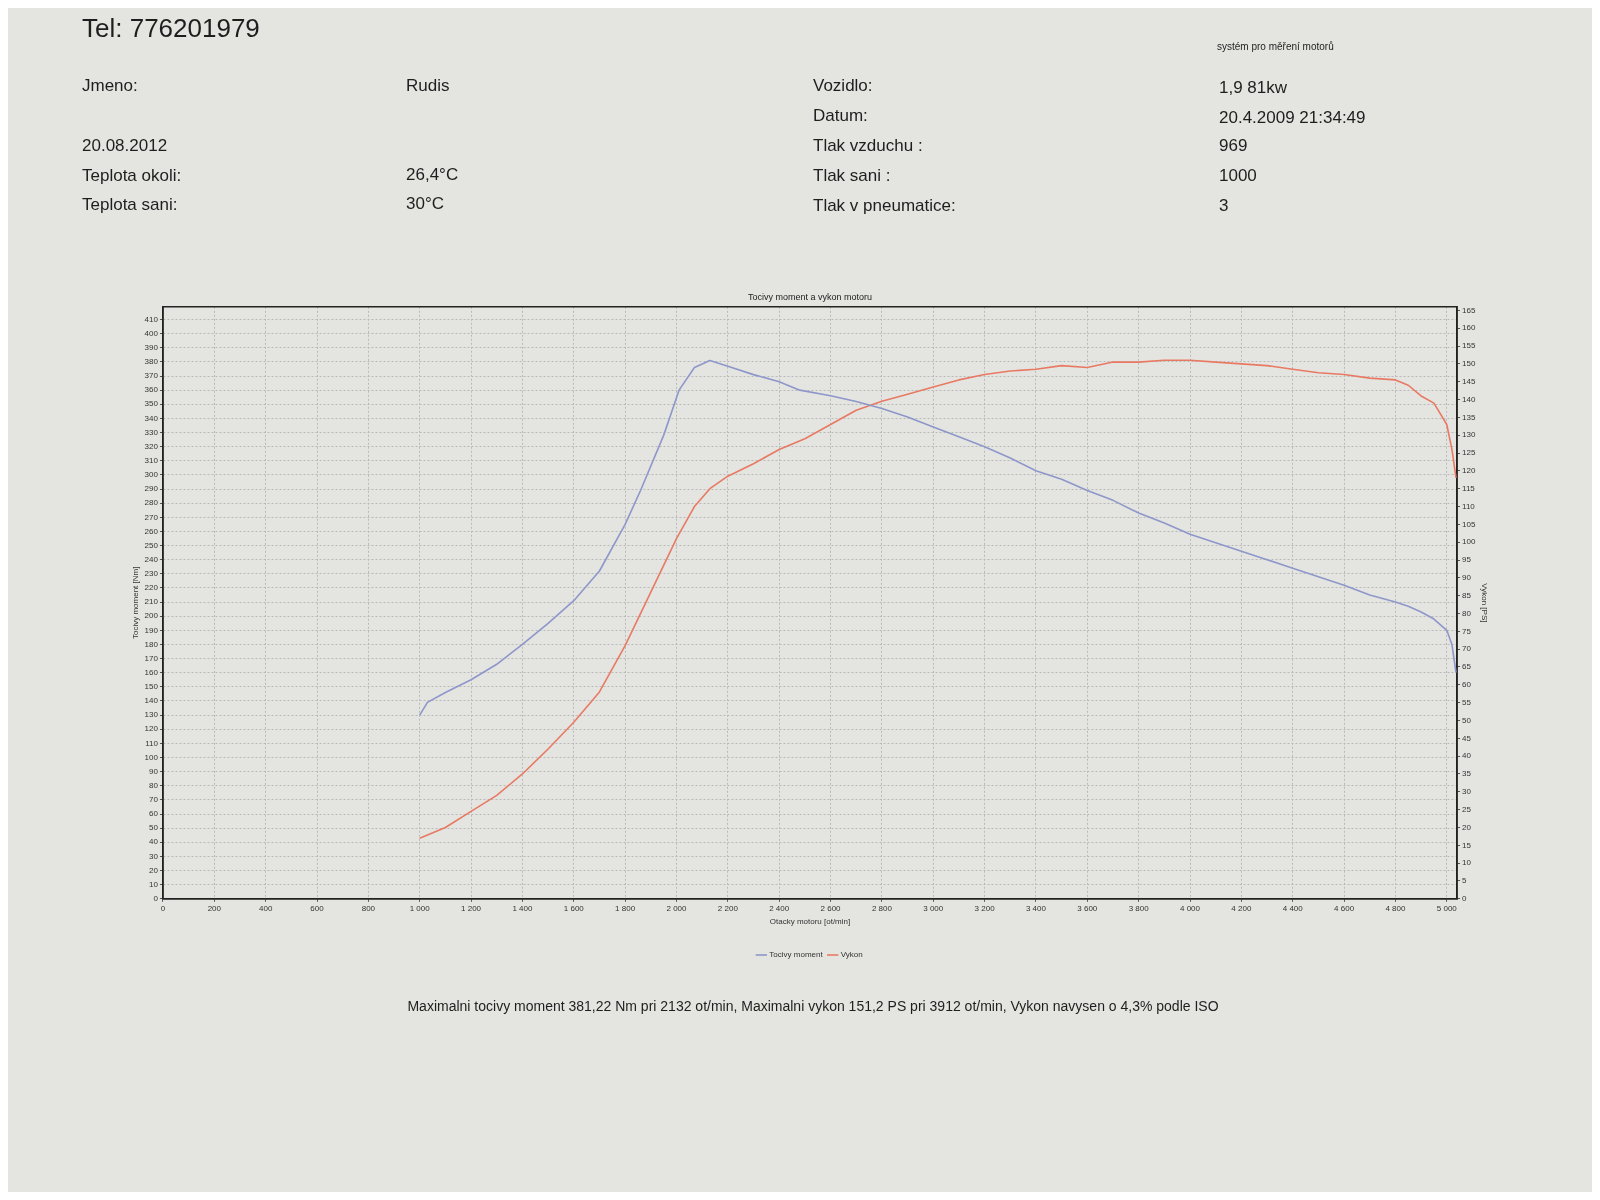 This screenshot has width=1600, height=1200. Describe the element at coordinates (1467, 649) in the screenshot. I see `y2-tick-label: 70` at that location.